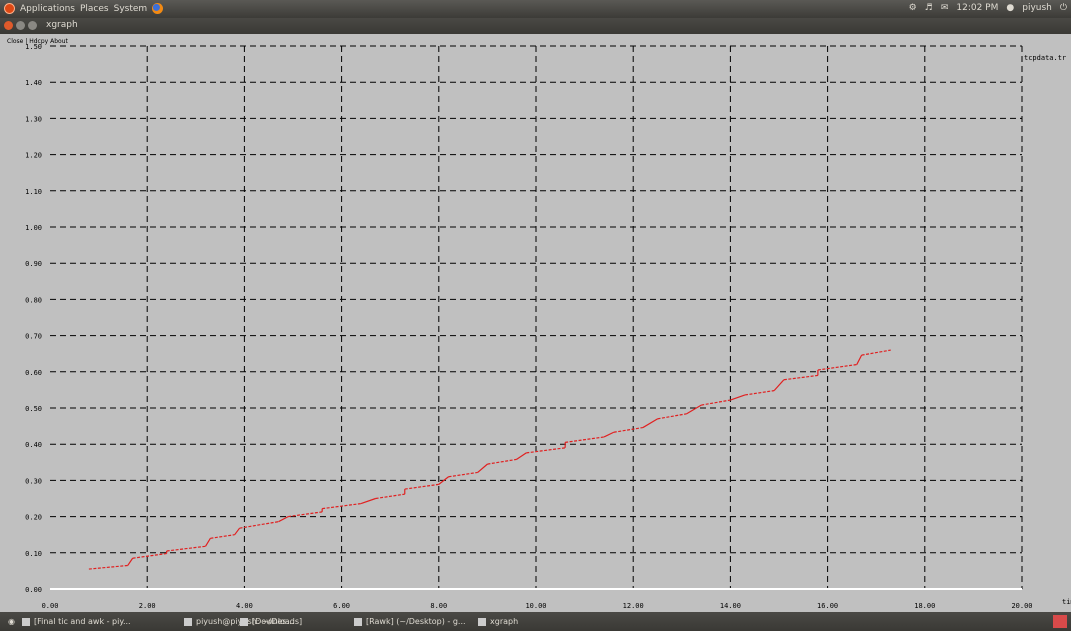 The image size is (1071, 631). I want to click on x-tick-label: 18.00, so click(924, 606).